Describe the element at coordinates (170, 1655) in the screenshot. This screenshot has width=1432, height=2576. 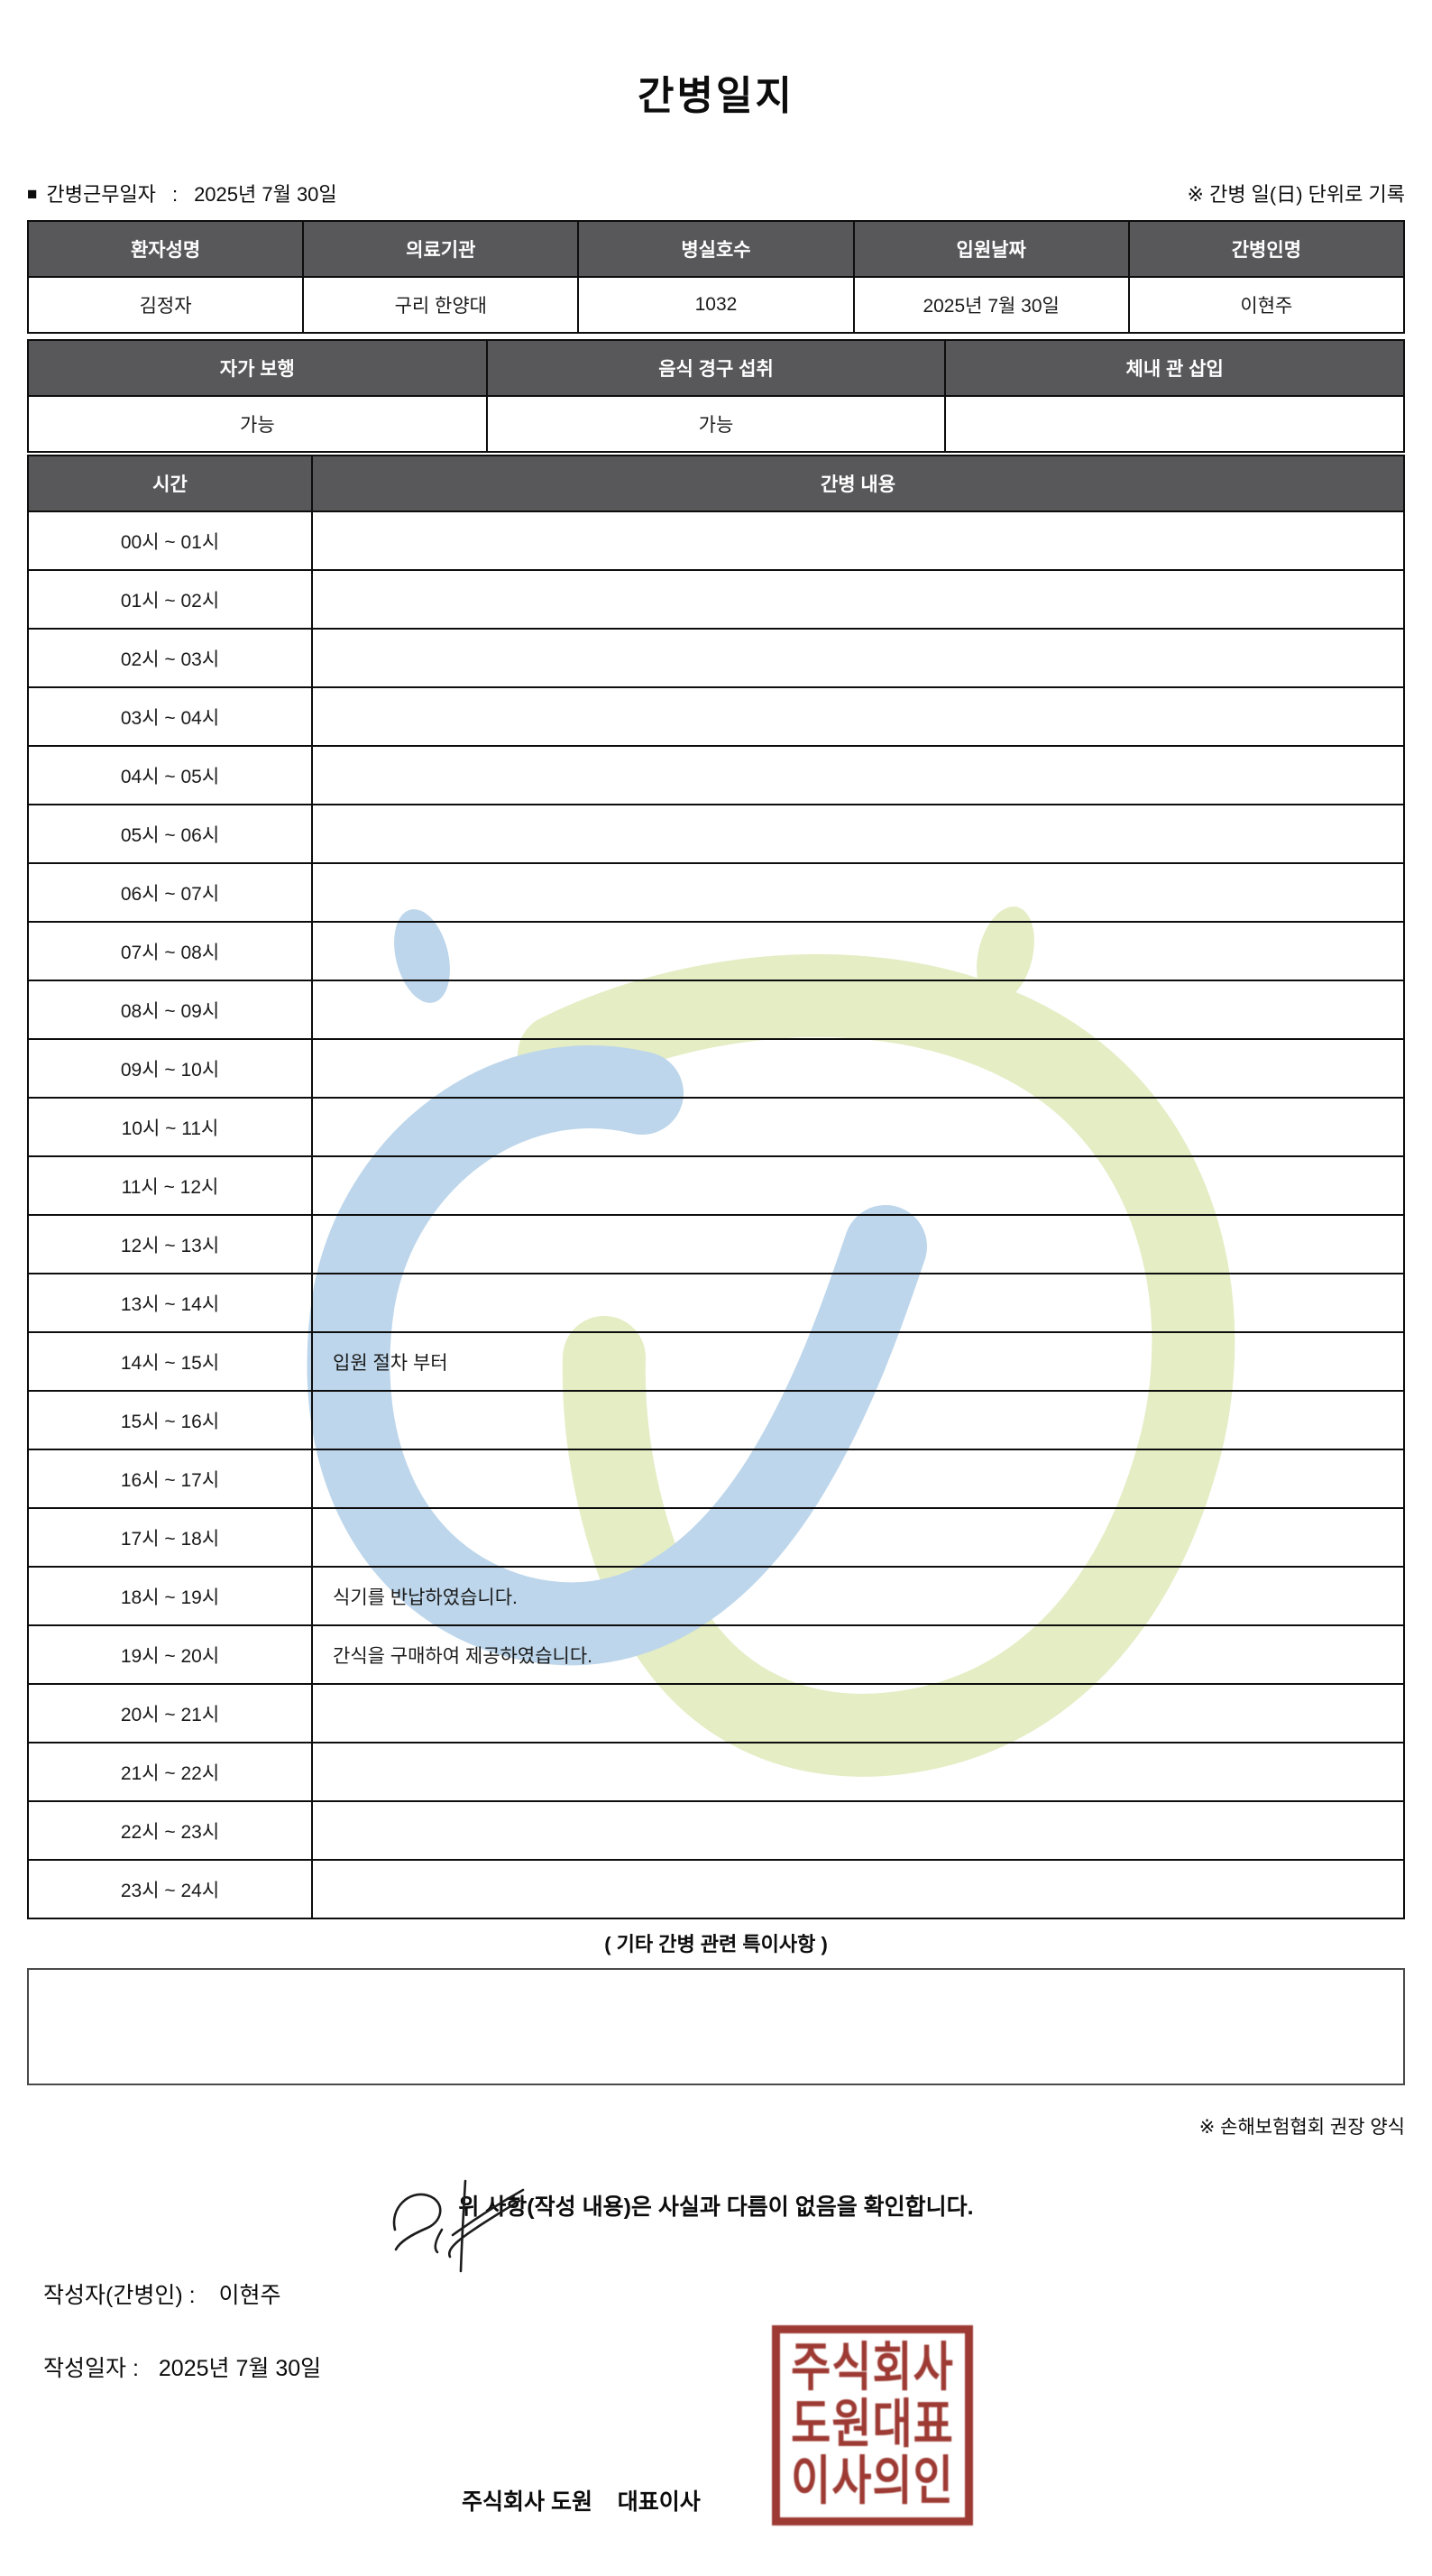
I see `time-slot-label: 19시 ~ 20시` at that location.